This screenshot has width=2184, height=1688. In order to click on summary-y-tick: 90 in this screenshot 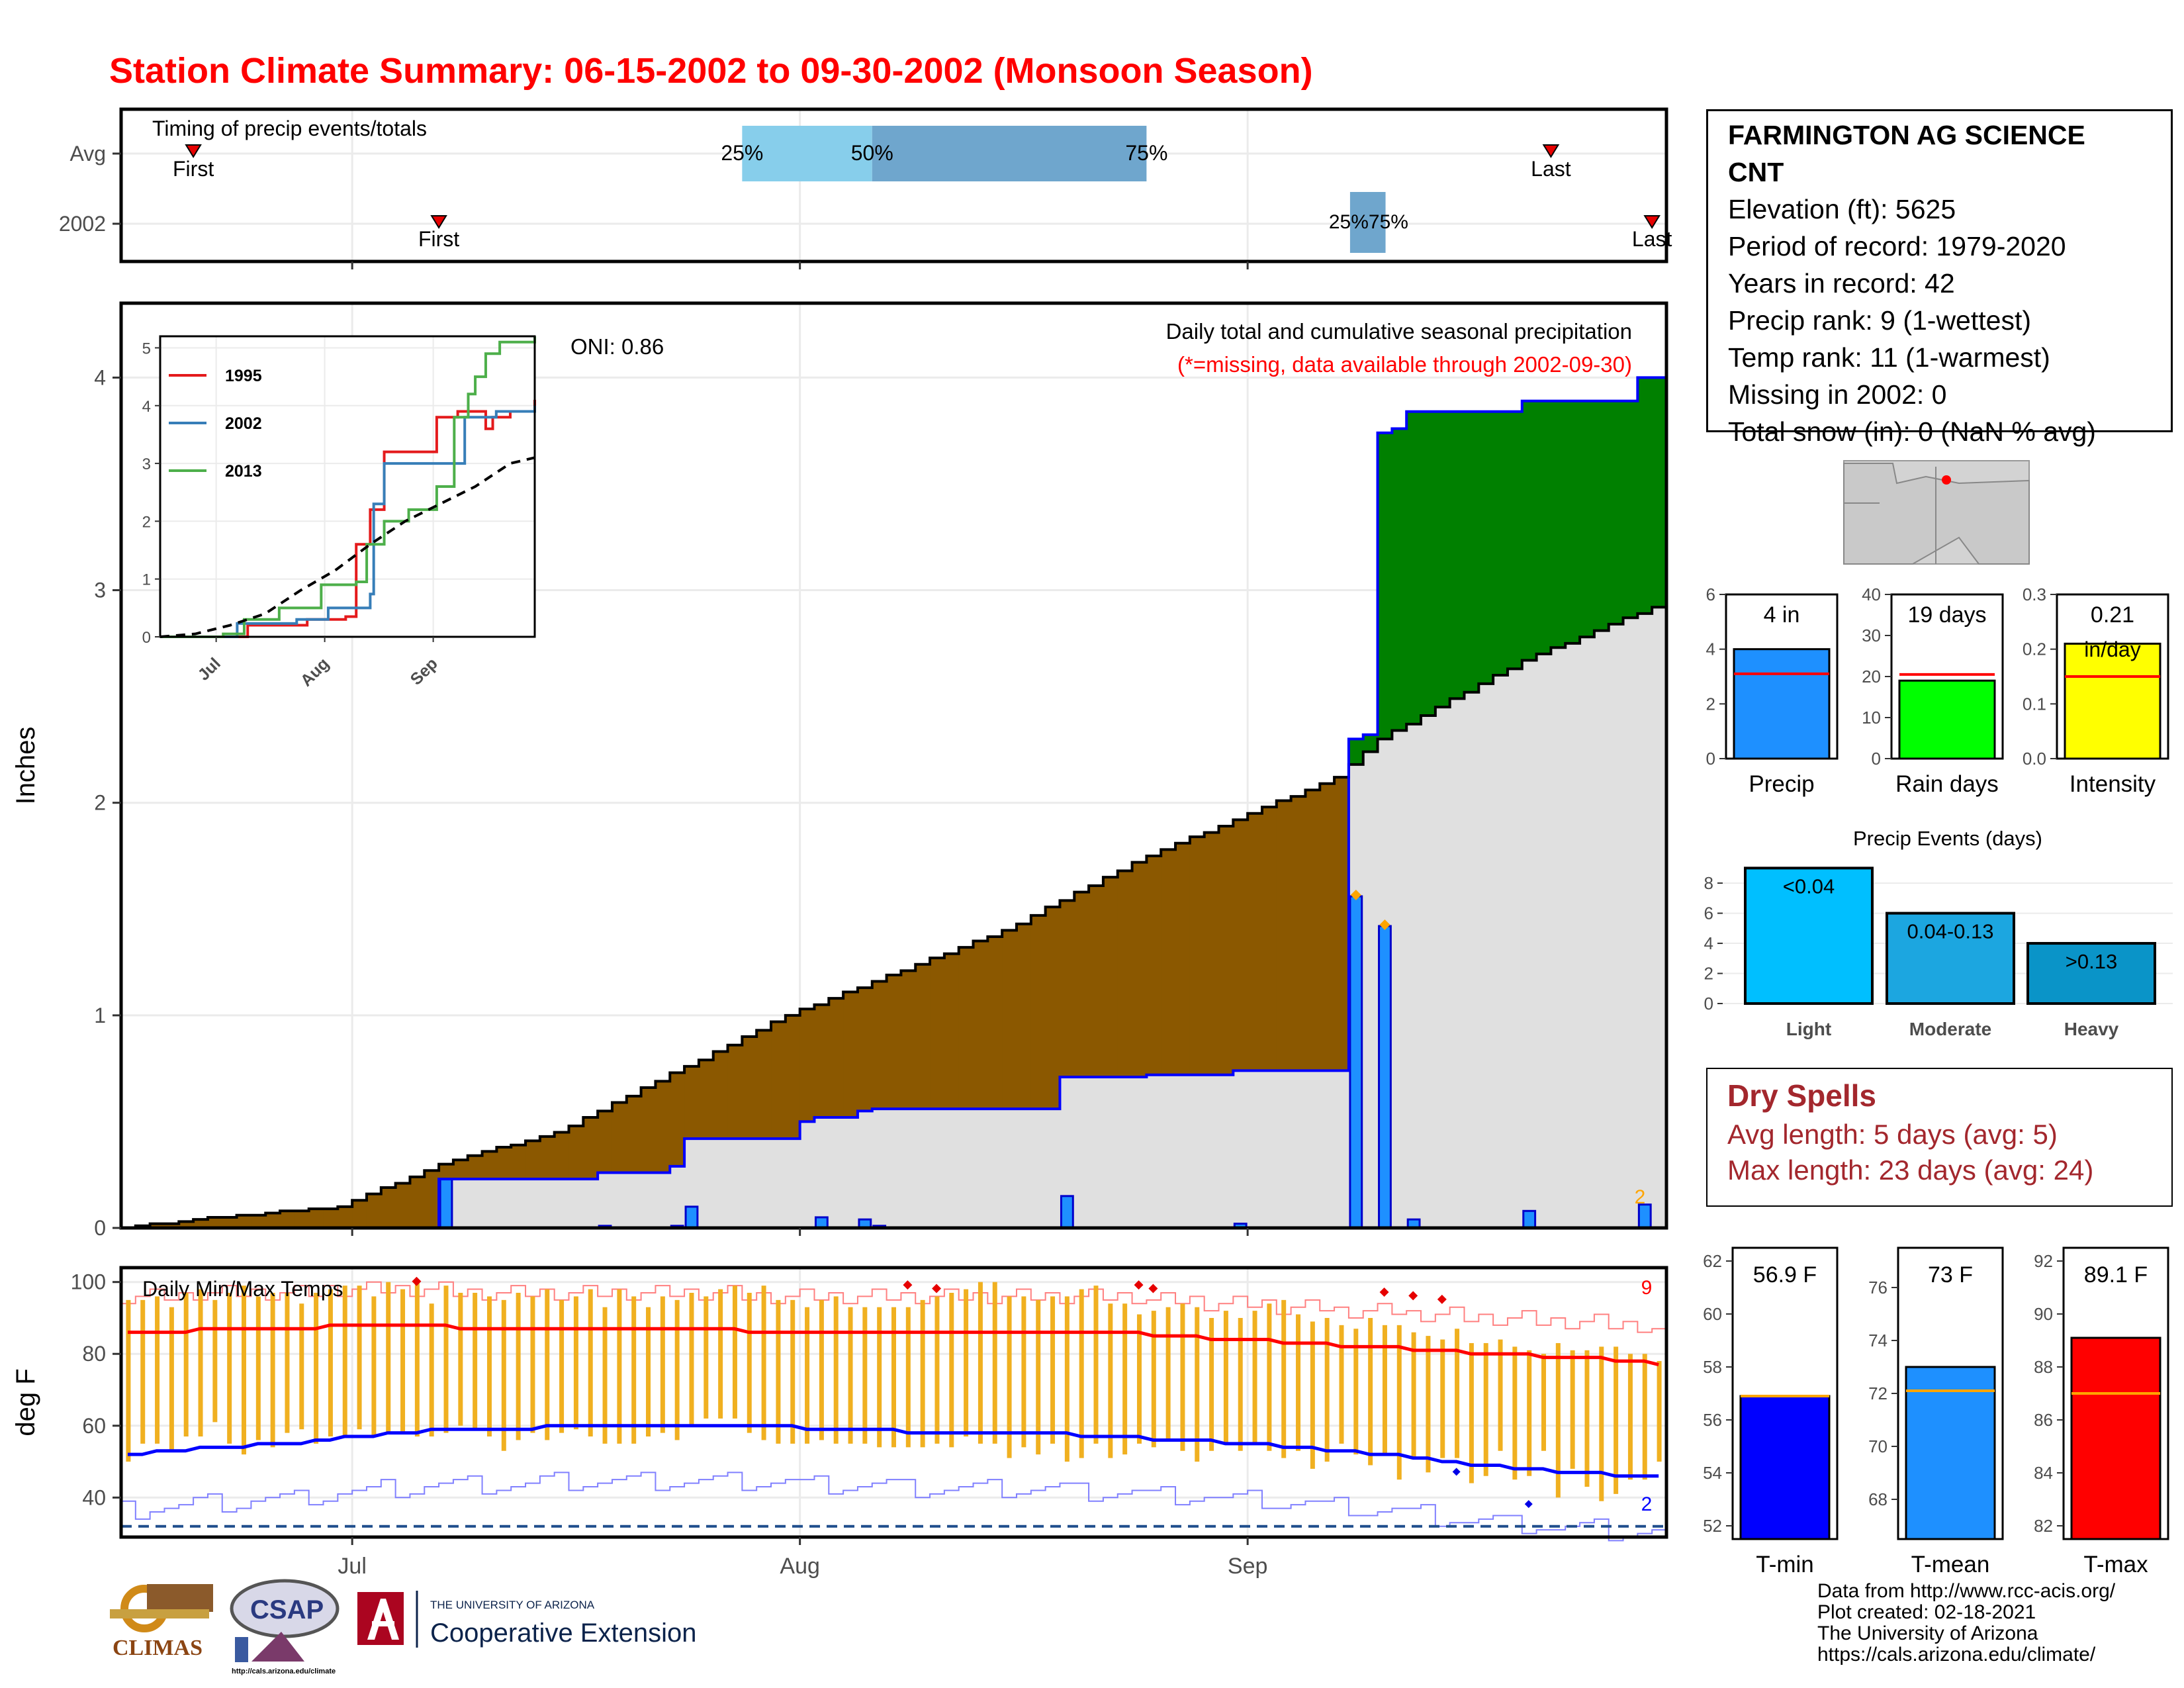, I will do `click(2043, 1314)`.